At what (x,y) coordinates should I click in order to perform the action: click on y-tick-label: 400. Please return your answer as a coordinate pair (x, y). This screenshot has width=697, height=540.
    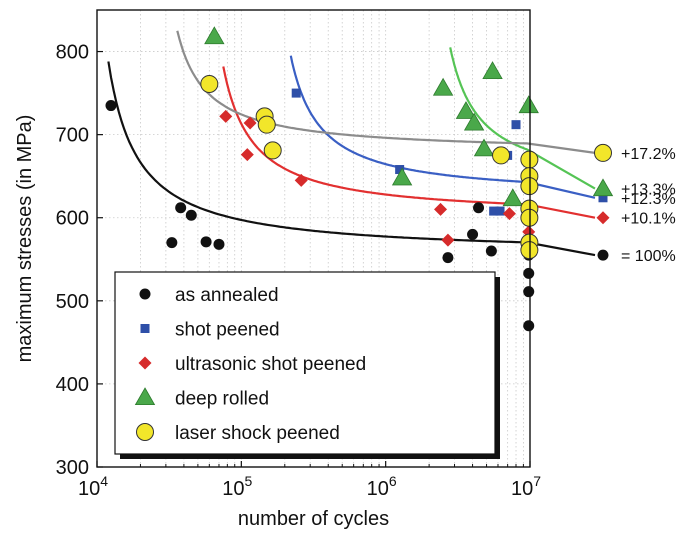
    Looking at the image, I should click on (72, 385).